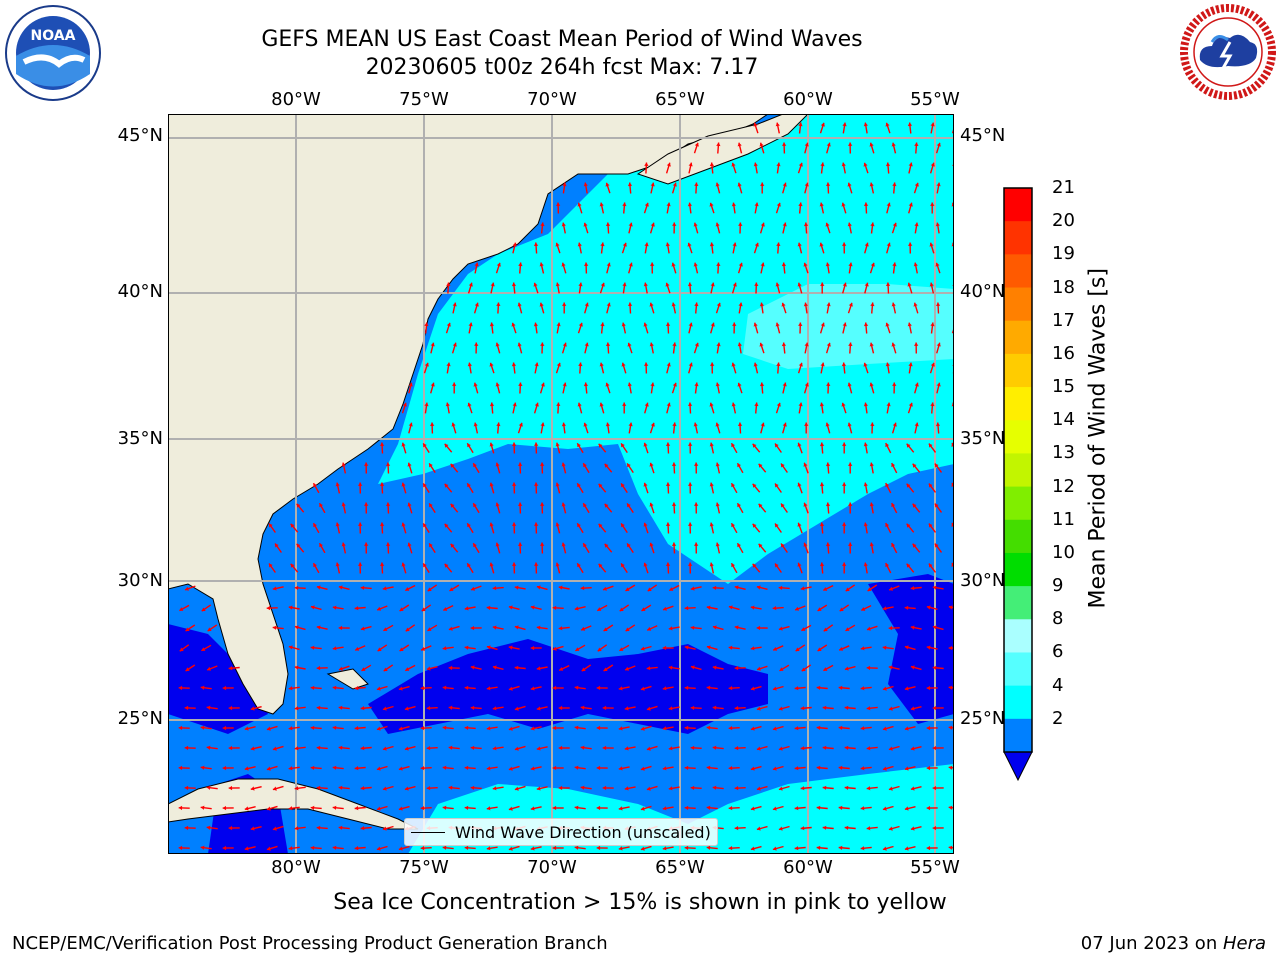 The width and height of the screenshot is (1280, 960). What do you see at coordinates (562, 67) in the screenshot?
I see `chart-subtitle: 20230605 t00z 264h fcst Max: 7.17` at bounding box center [562, 67].